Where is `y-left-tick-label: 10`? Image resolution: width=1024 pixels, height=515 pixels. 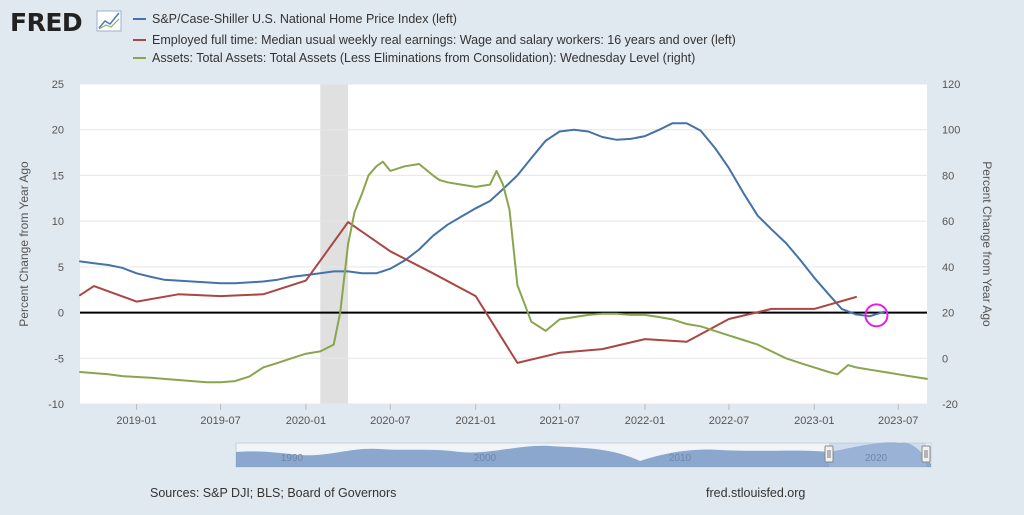 y-left-tick-label: 10 is located at coordinates (58, 222).